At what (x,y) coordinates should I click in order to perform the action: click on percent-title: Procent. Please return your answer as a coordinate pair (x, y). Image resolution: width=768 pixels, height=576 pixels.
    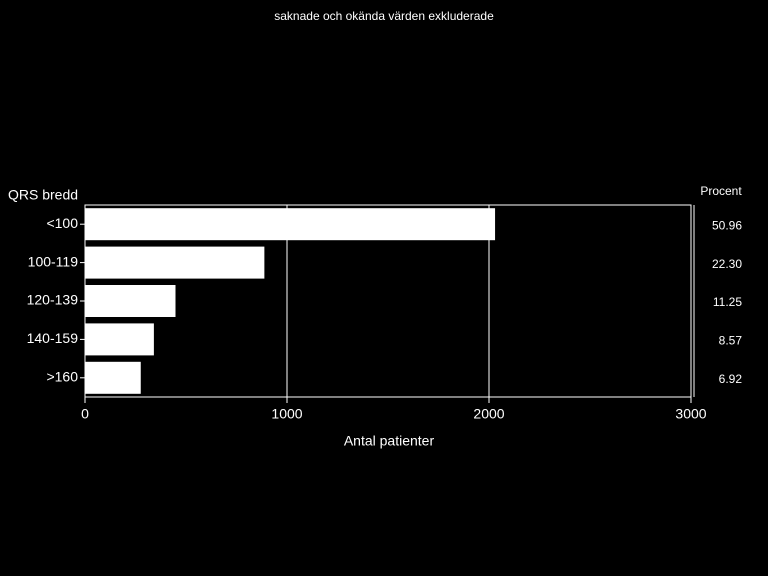
    Looking at the image, I should click on (721, 191).